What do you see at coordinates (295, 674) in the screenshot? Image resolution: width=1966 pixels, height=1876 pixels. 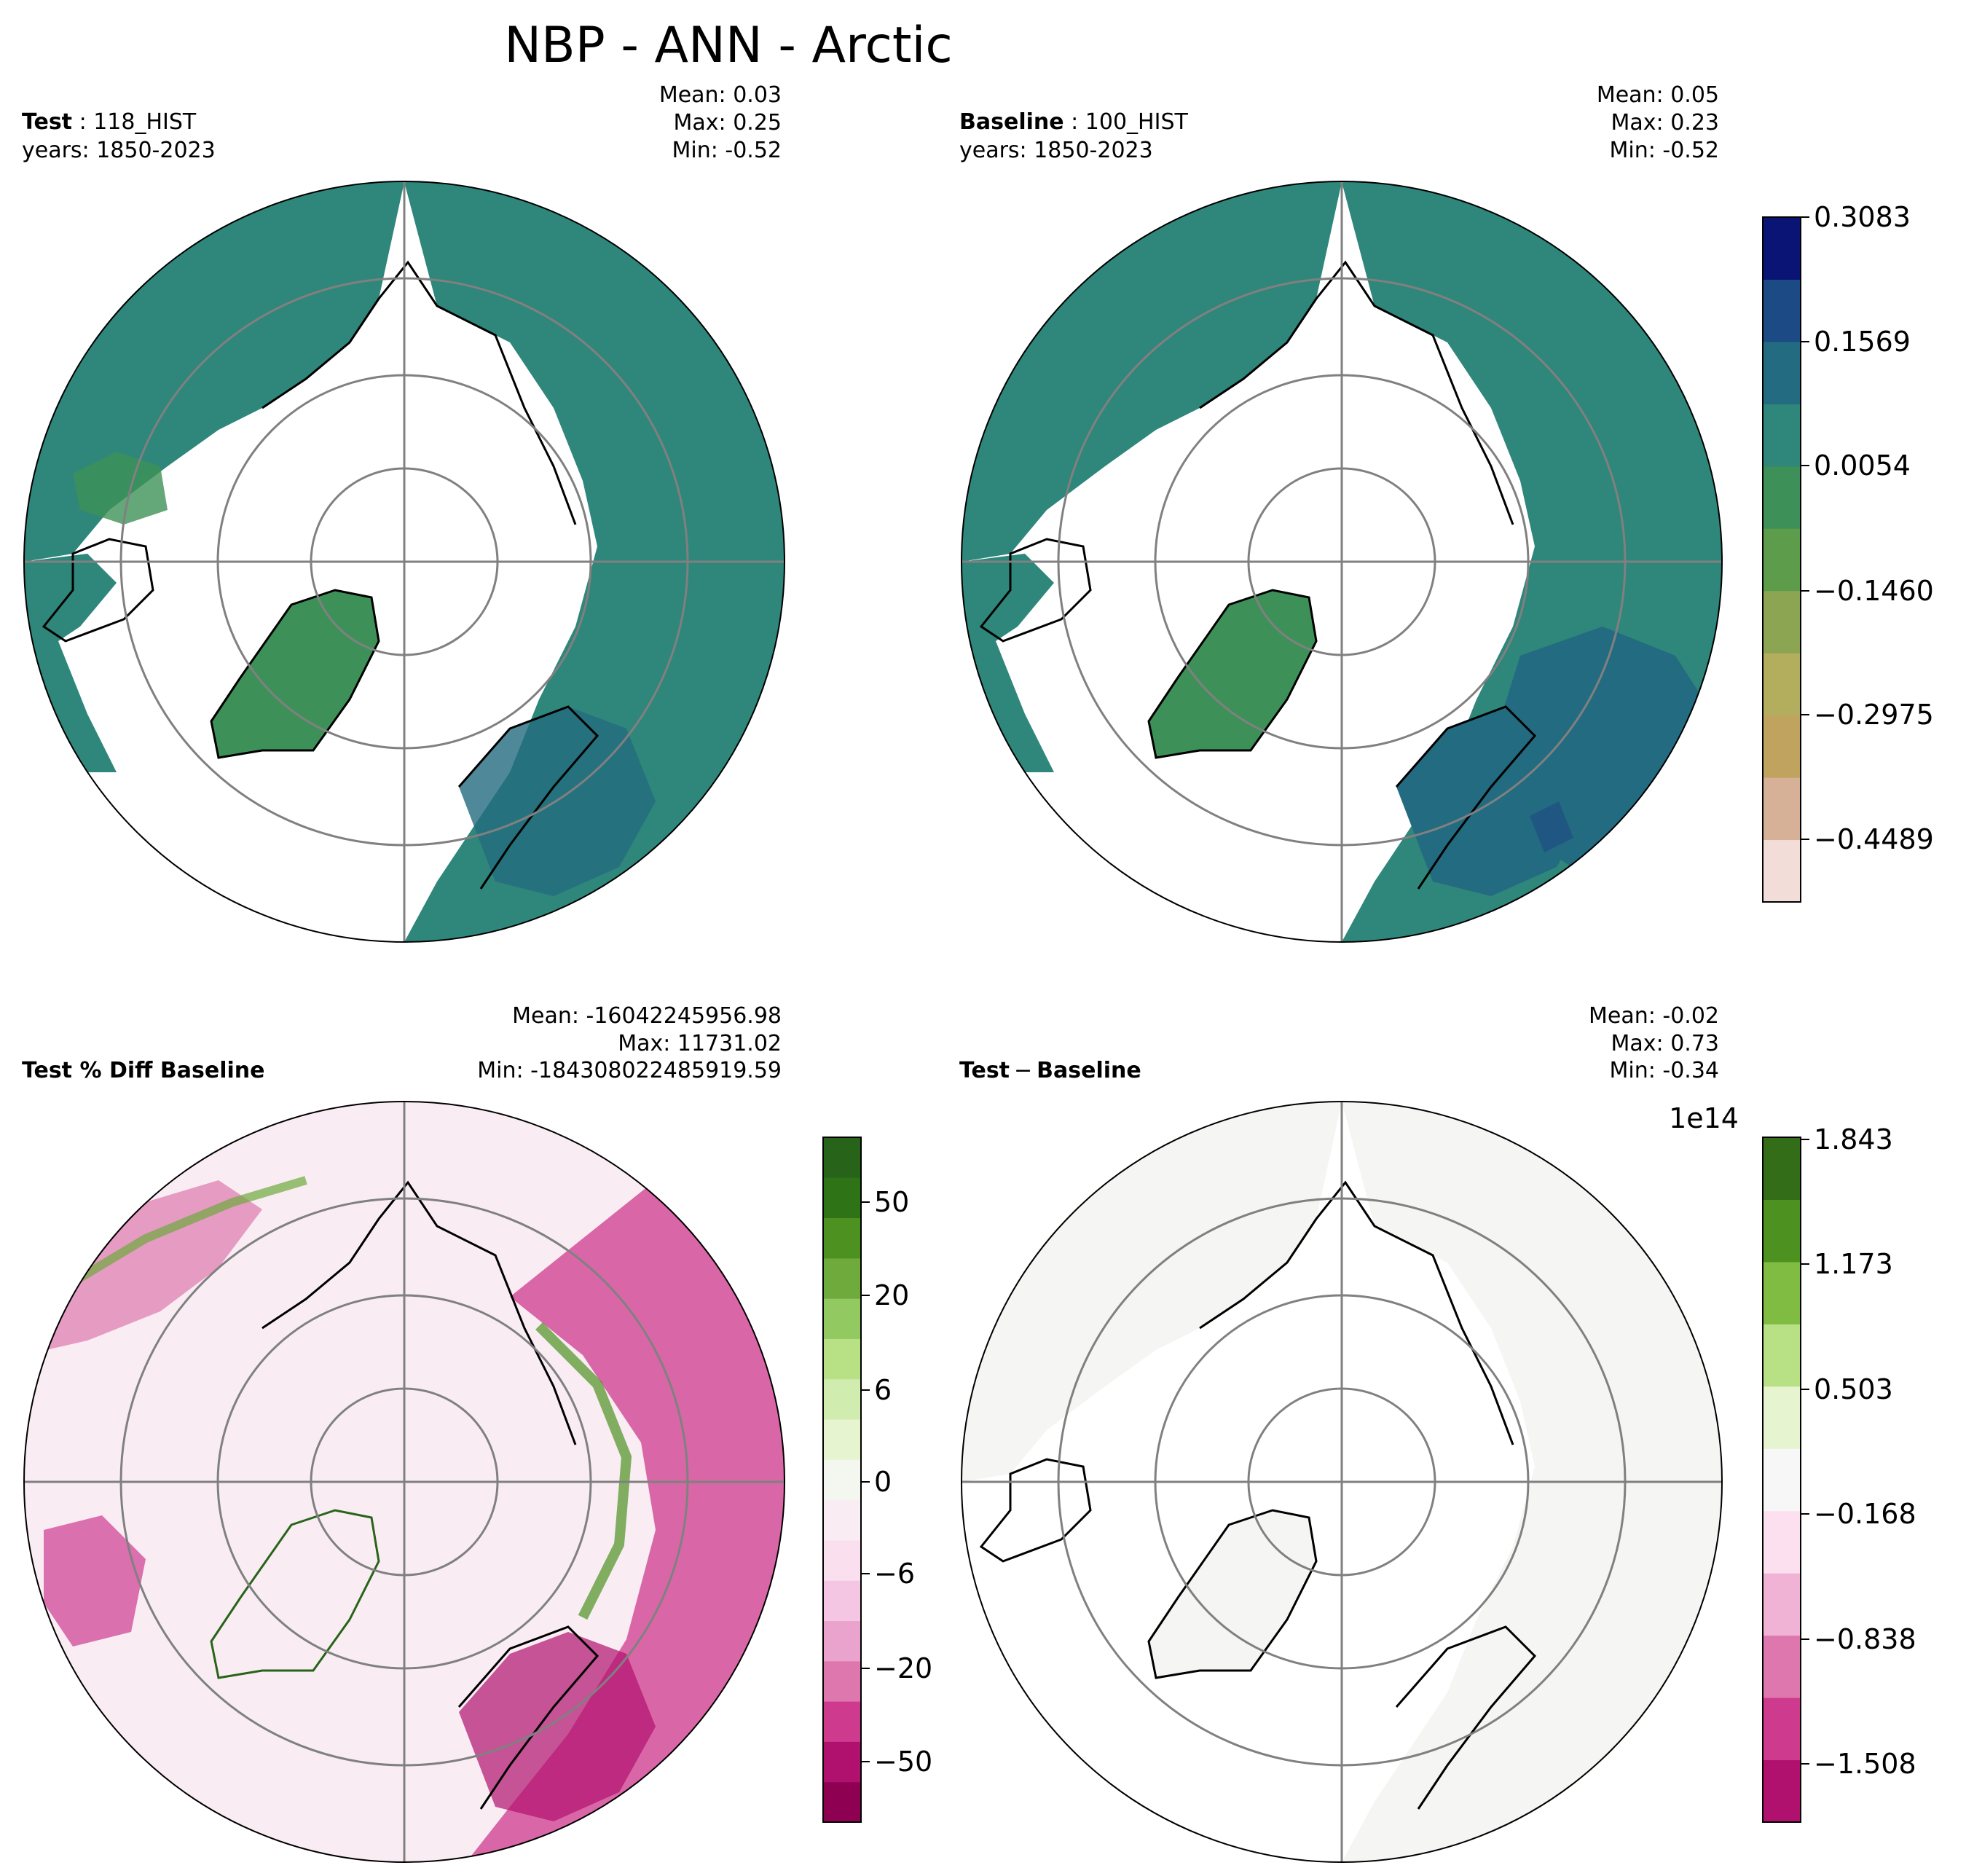 I see `coast-greenland-test` at bounding box center [295, 674].